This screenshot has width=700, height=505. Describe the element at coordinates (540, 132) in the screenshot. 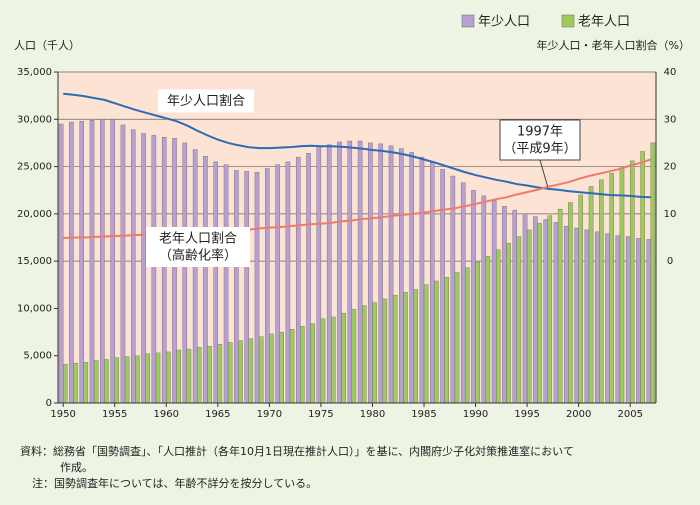

I see `annotation: 1997年` at that location.